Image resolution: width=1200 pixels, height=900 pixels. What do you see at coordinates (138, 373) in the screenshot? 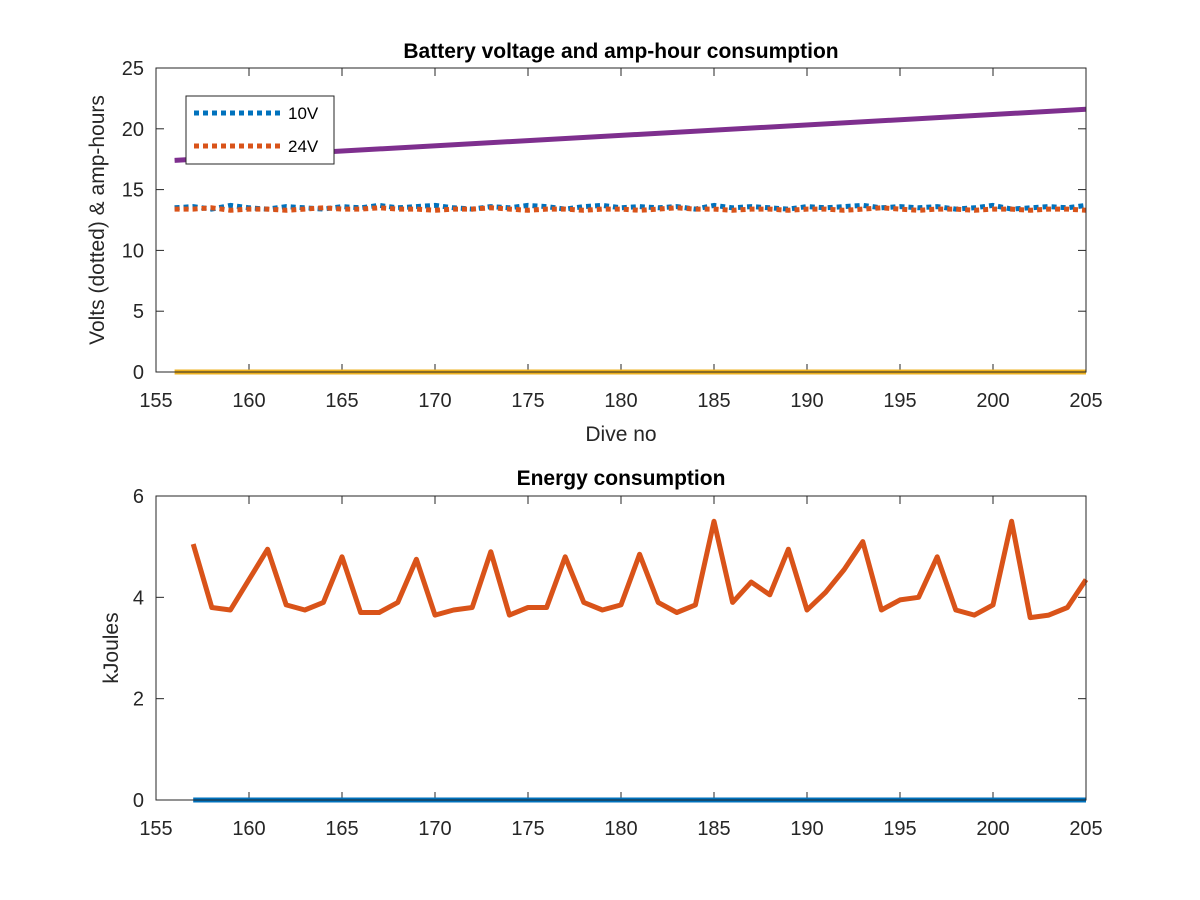
I see `voltage-y-tick-label: 0` at bounding box center [138, 373].